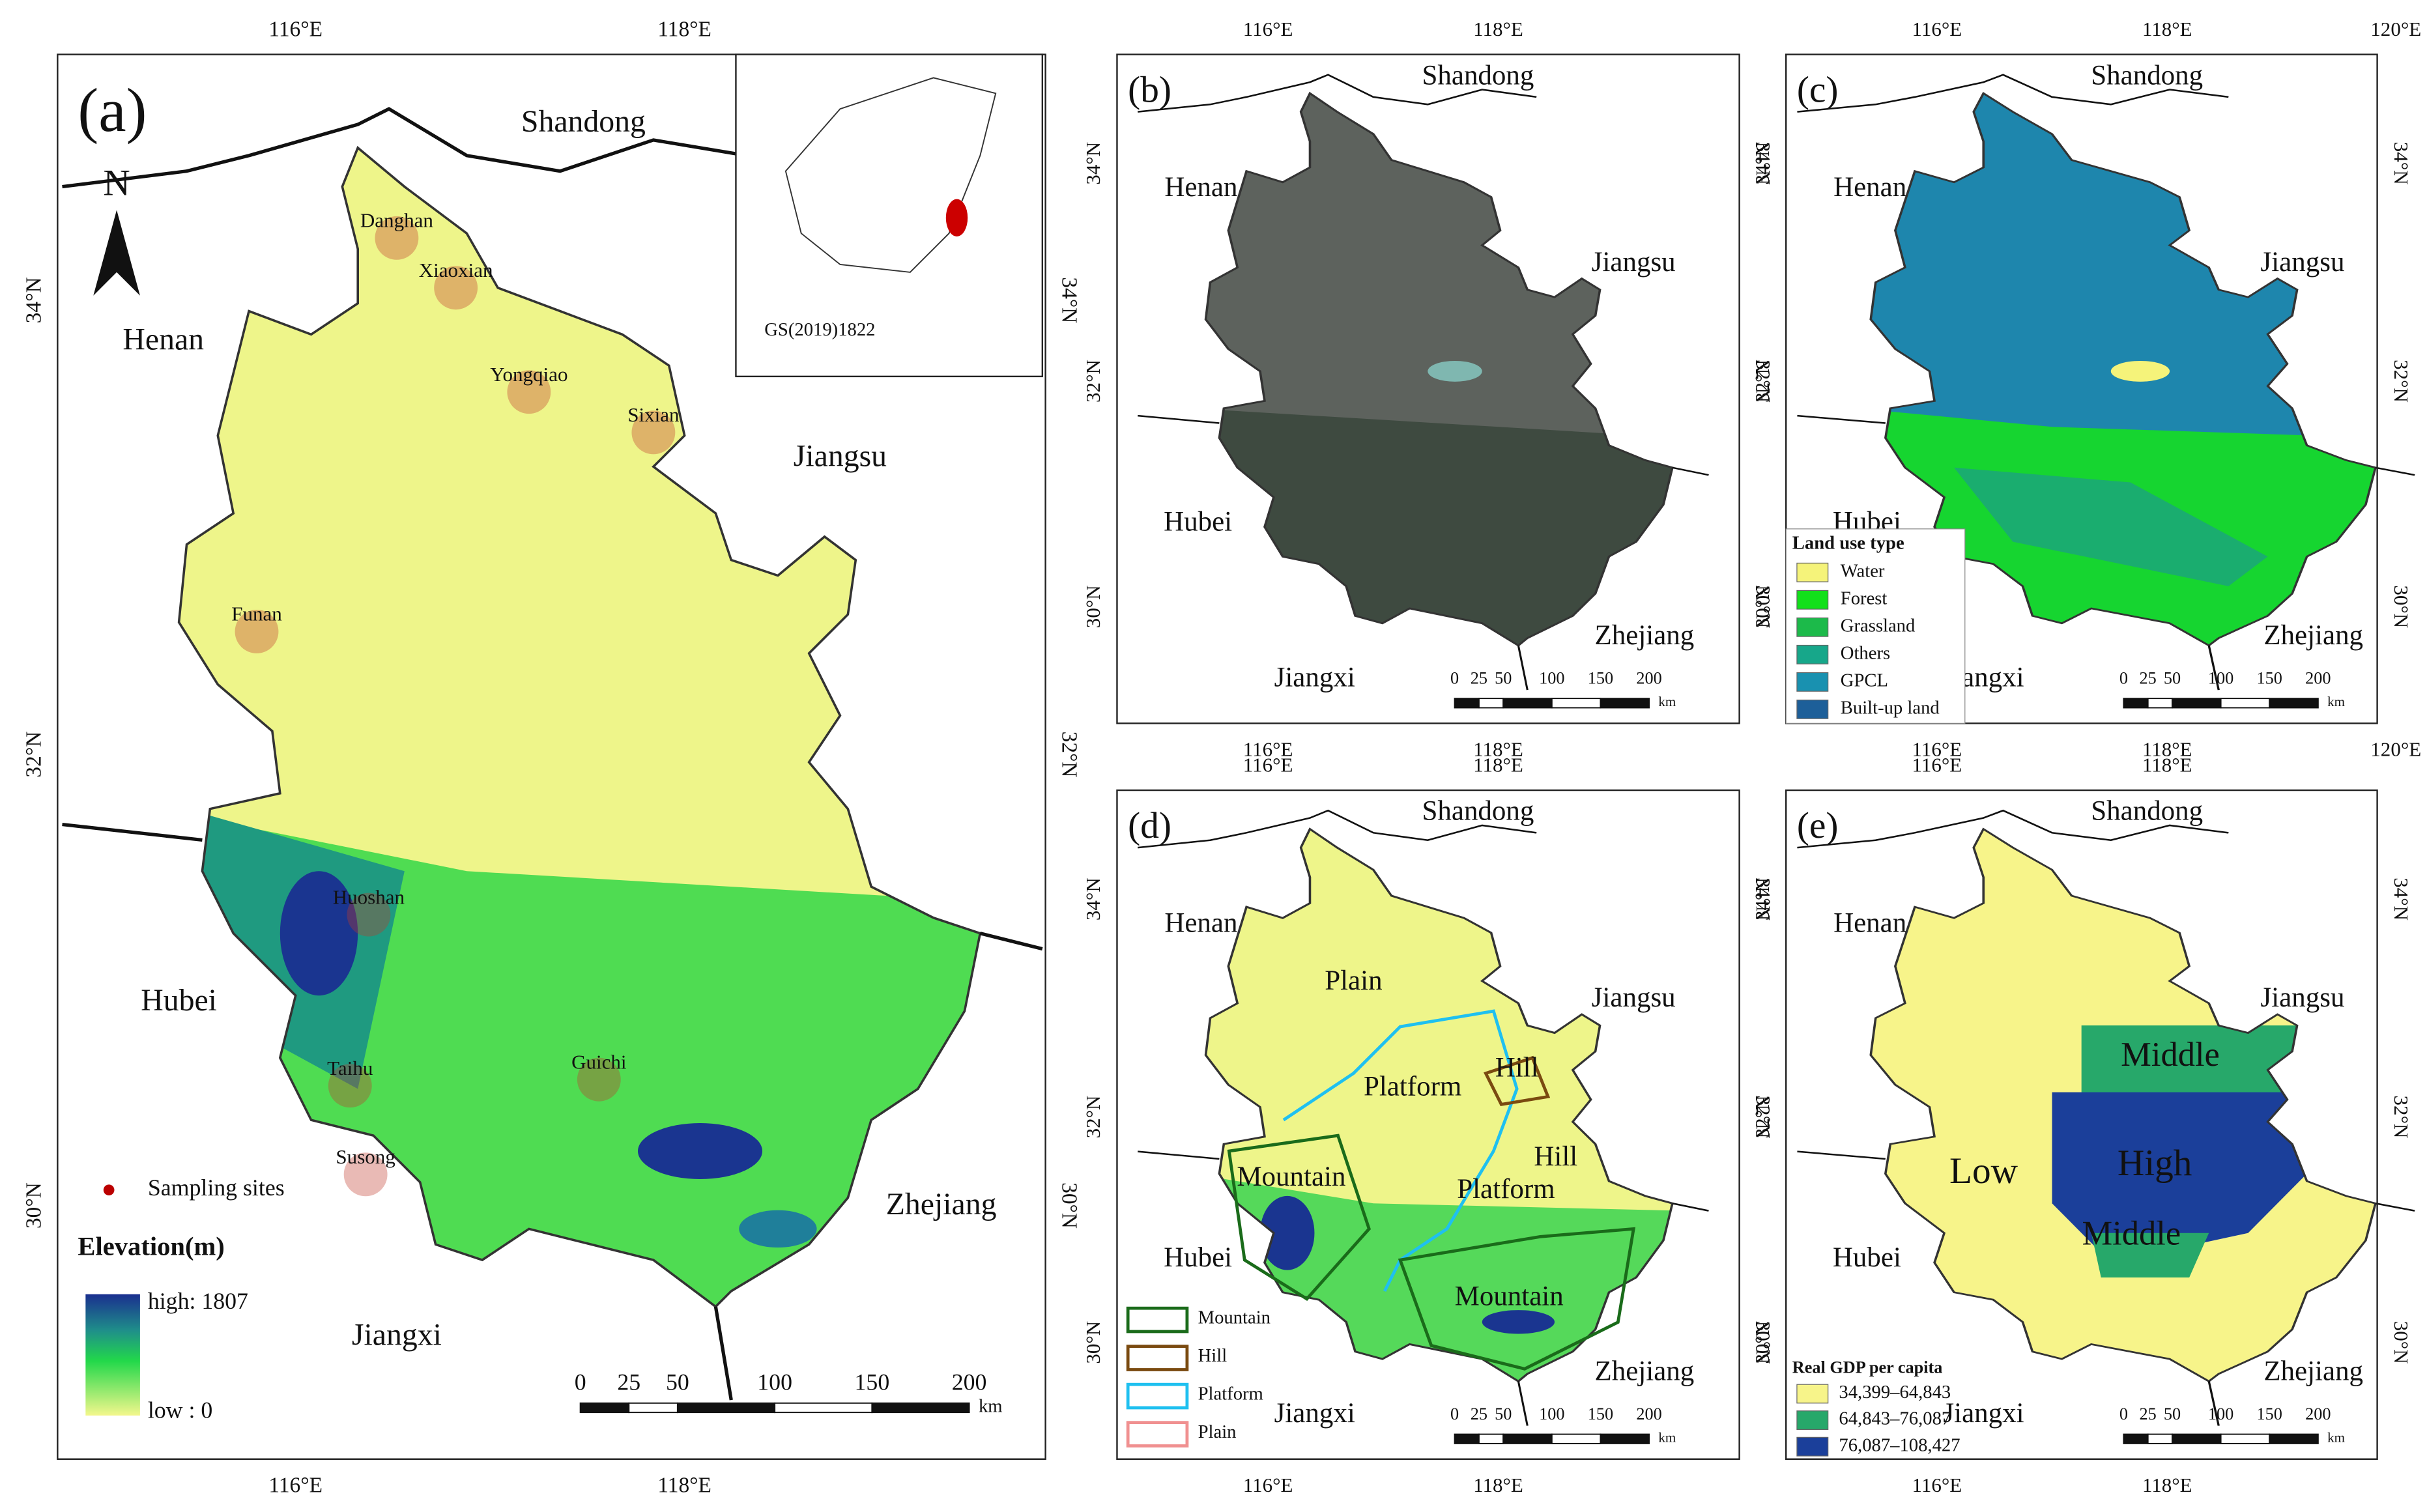  Describe the element at coordinates (2313, 1371) in the screenshot. I see `province-name: Zhejiang` at that location.